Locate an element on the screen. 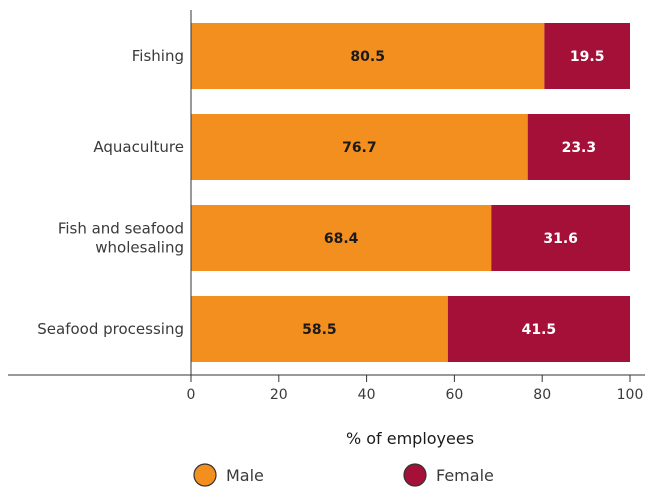 The width and height of the screenshot is (645, 492). legend-swatch-female is located at coordinates (415, 475).